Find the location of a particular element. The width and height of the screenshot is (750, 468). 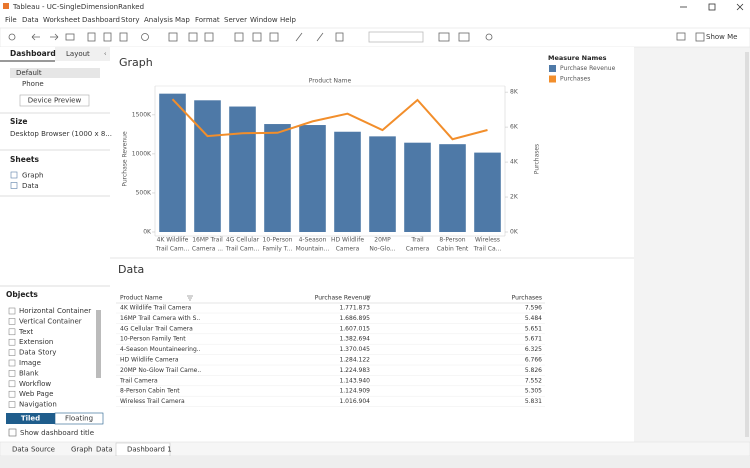

object-item: Navigation is located at coordinates (38, 405).